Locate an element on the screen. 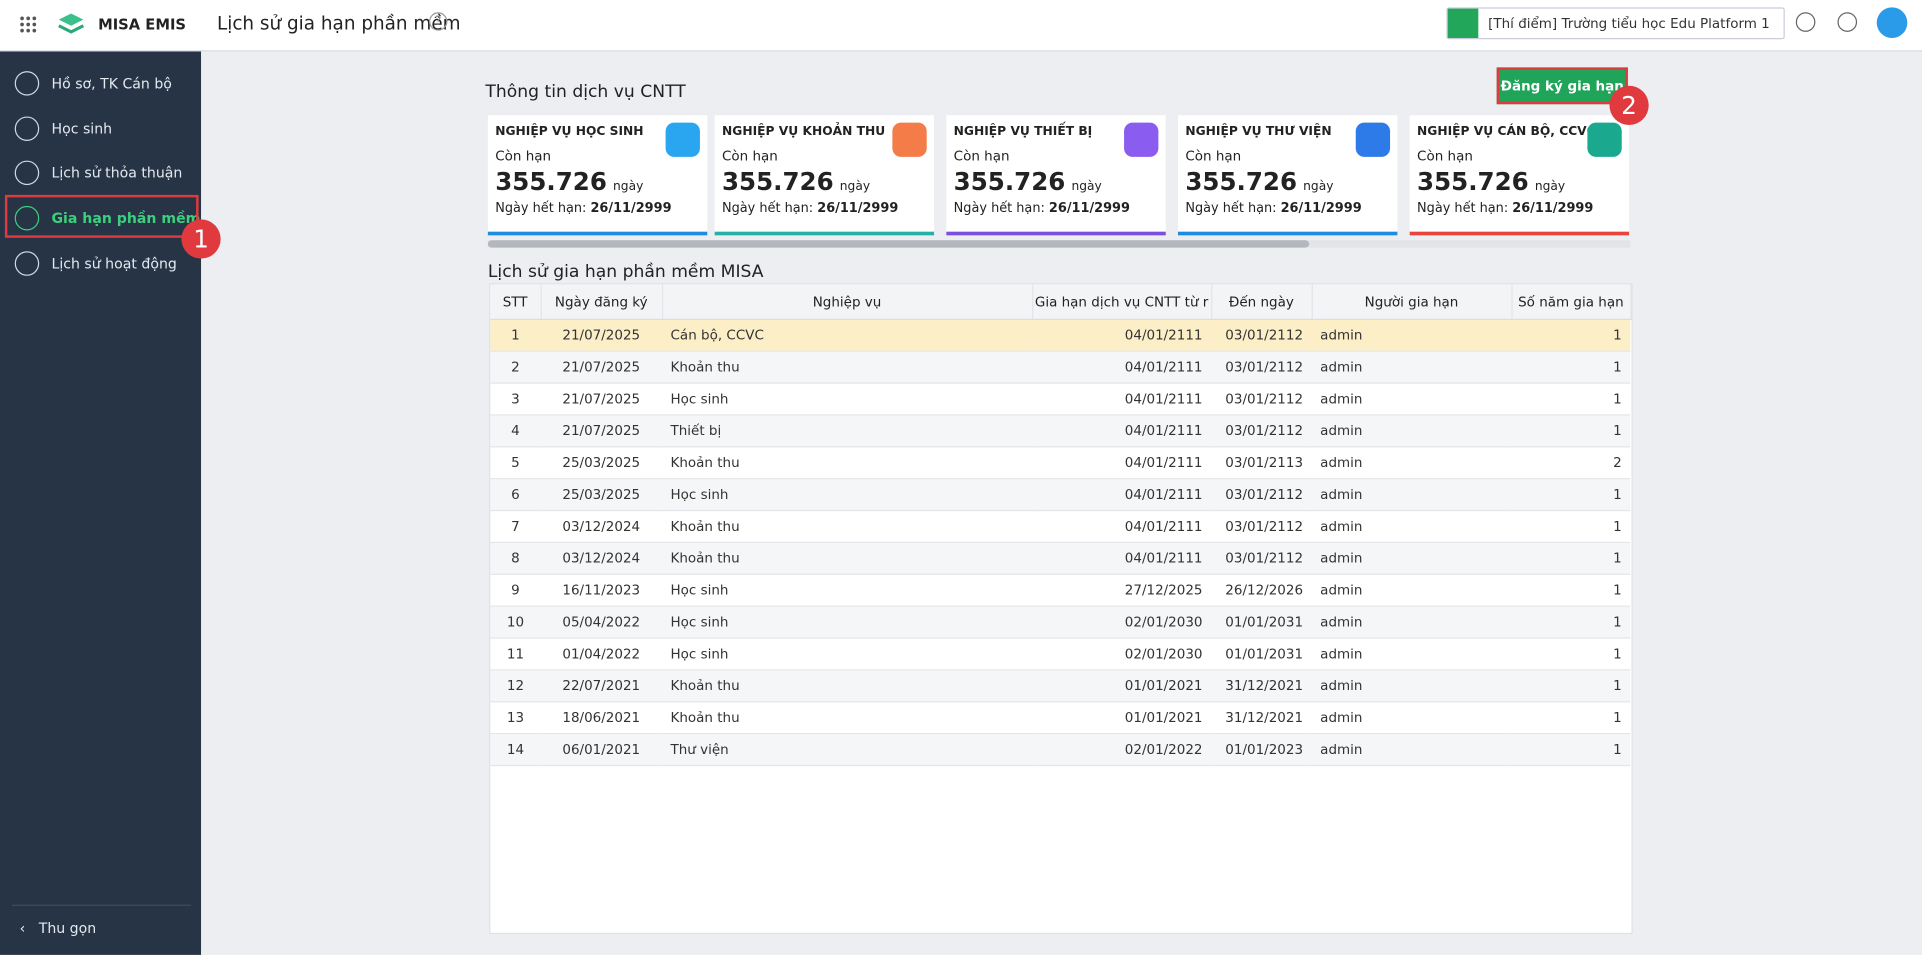 The image size is (1922, 955). help-icon: ? is located at coordinates (438, 21).